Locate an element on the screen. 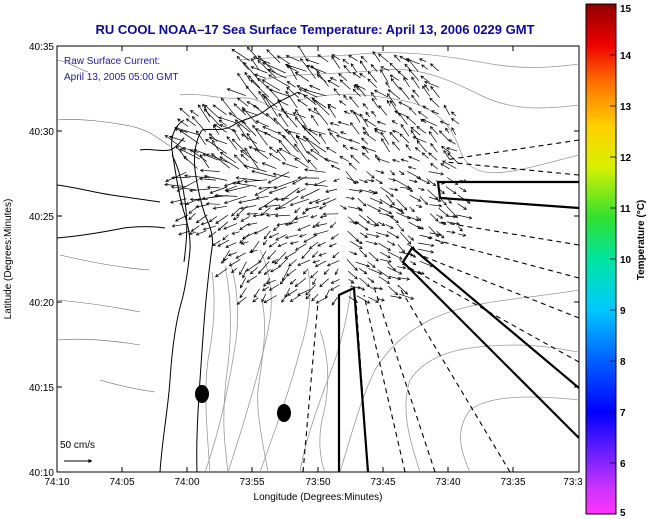 This screenshot has width=651, height=519. station-marker is located at coordinates (284, 413).